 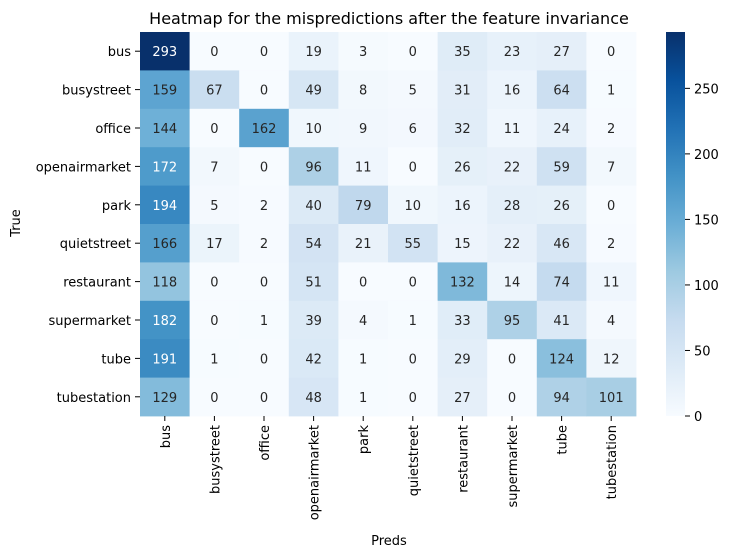 What do you see at coordinates (706, 286) in the screenshot?
I see `colorbar-tick-label: 100` at bounding box center [706, 286].